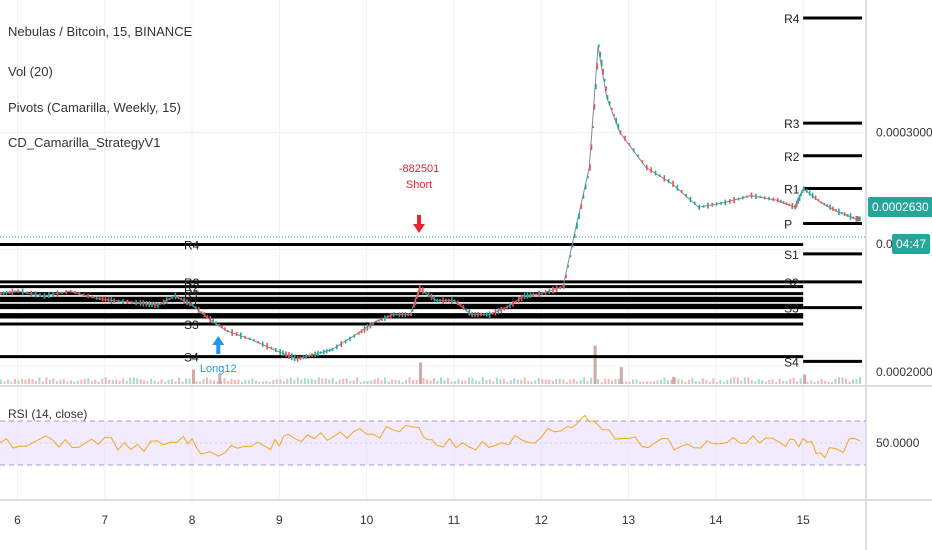 This screenshot has width=932, height=550. What do you see at coordinates (454, 520) in the screenshot?
I see `x-tick-label: 11` at bounding box center [454, 520].